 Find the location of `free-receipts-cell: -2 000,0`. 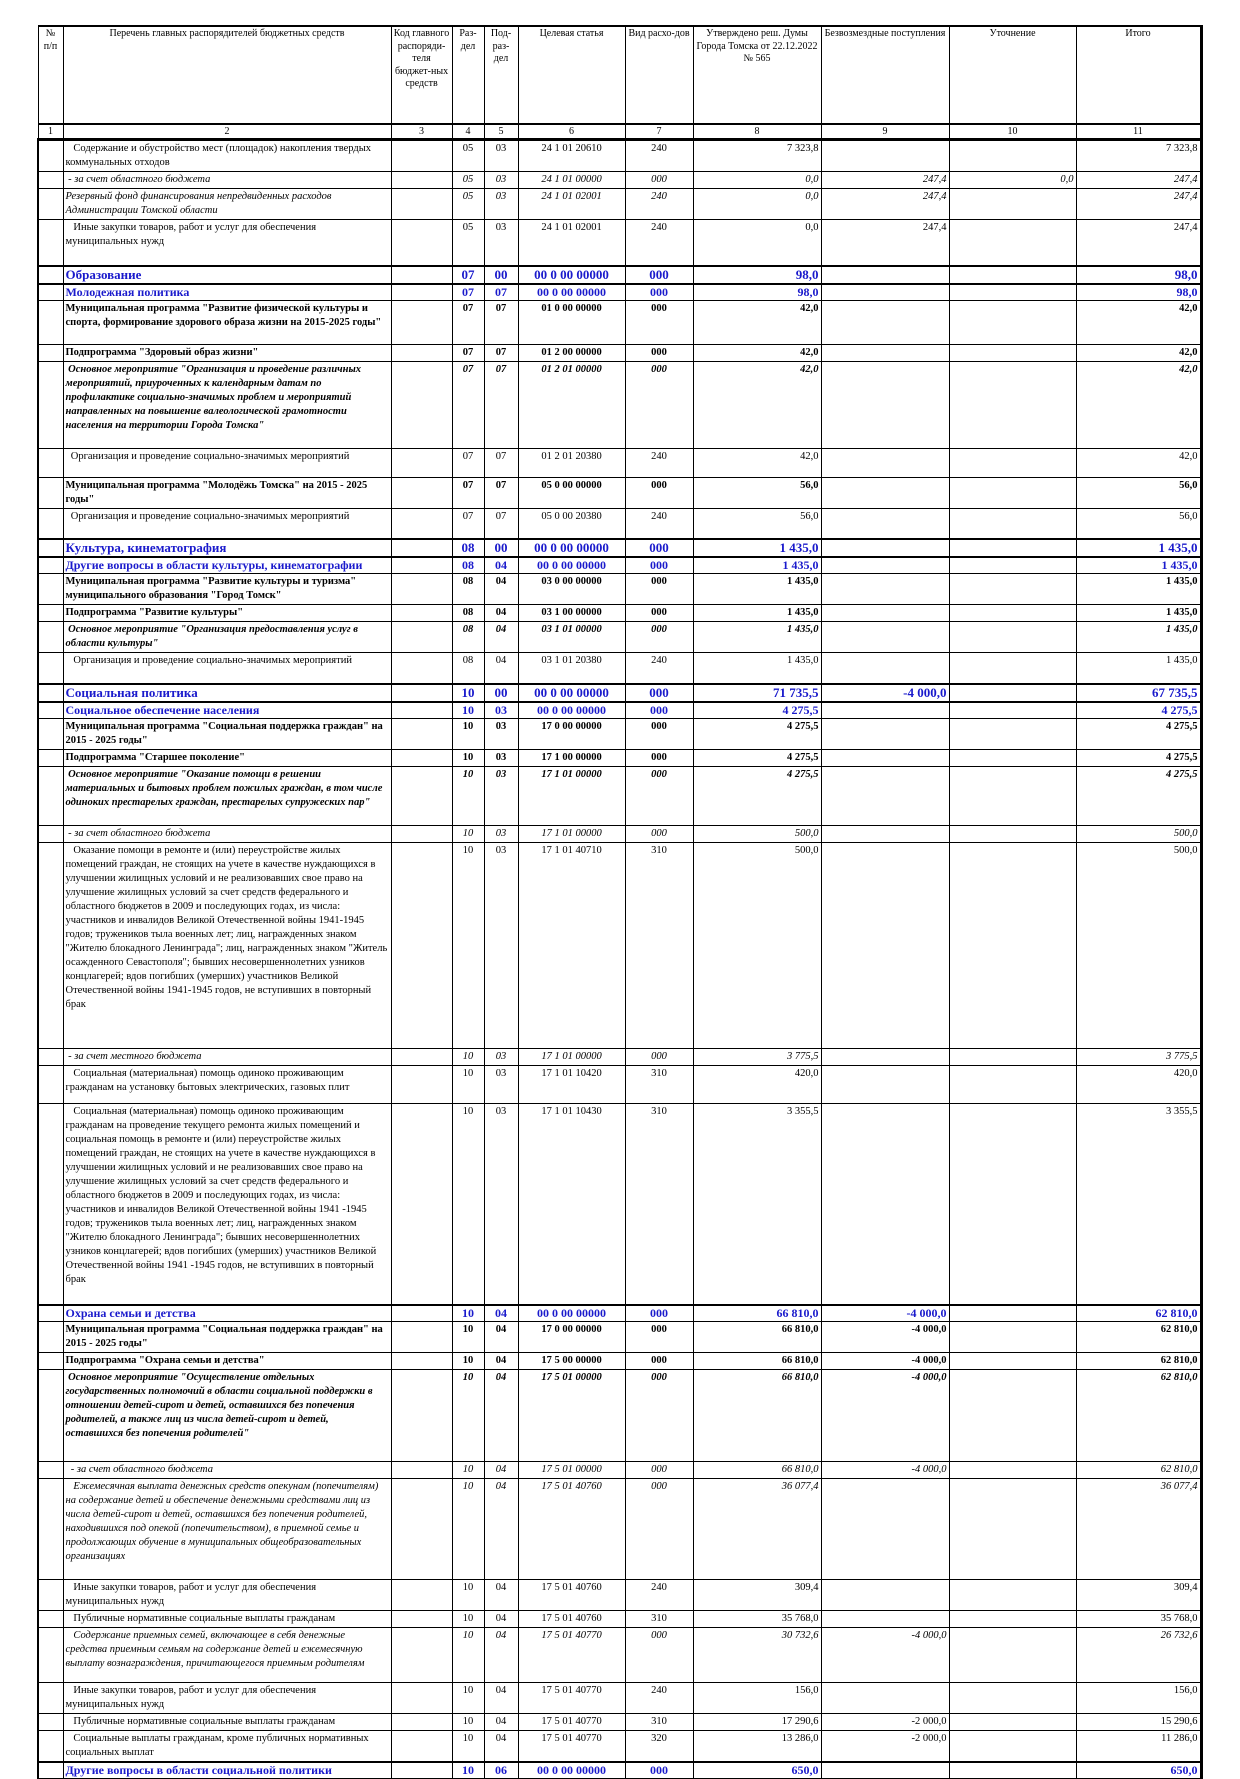

free-receipts-cell: -2 000,0 is located at coordinates (885, 1746).